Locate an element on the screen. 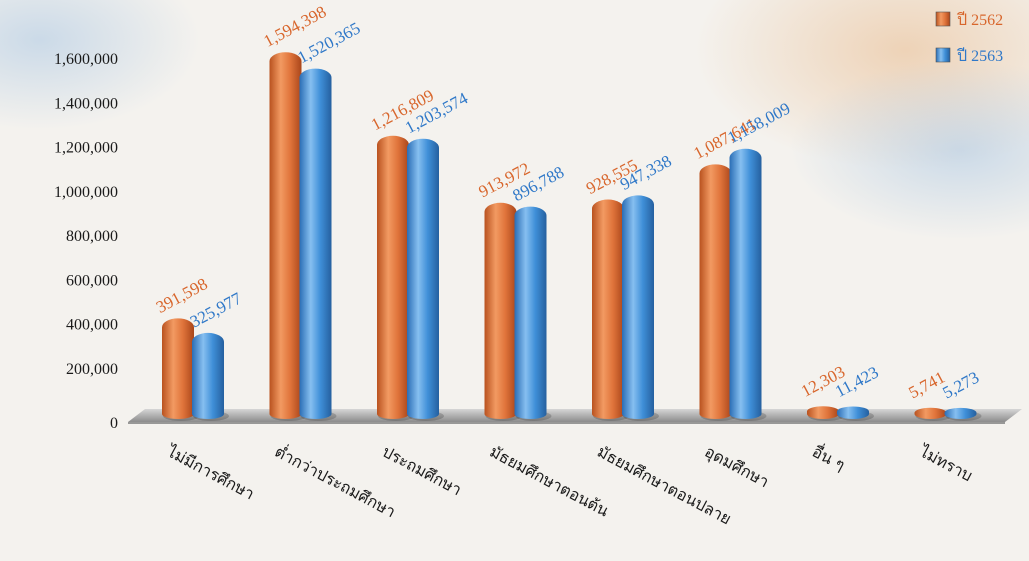 The width and height of the screenshot is (1029, 561). legend-label: ปี 2562 is located at coordinates (980, 20).